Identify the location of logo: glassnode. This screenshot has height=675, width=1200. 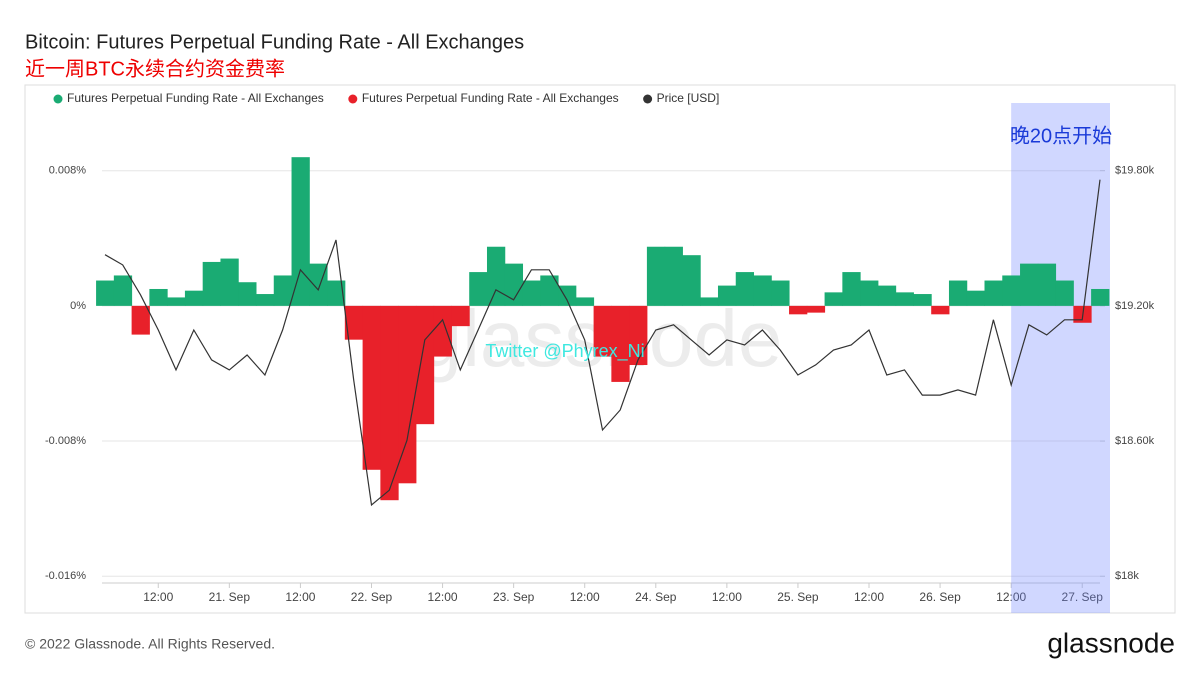
(1111, 642).